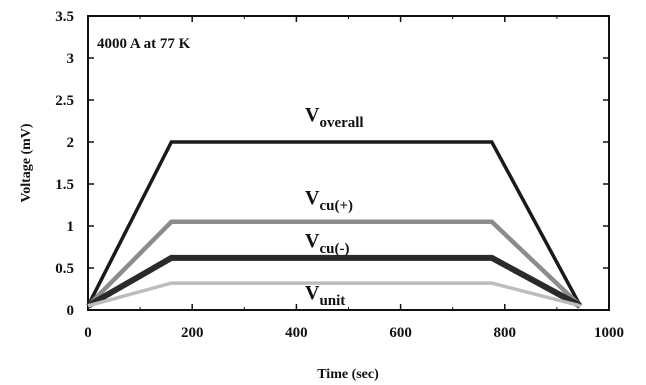 The image size is (646, 385). What do you see at coordinates (296, 333) in the screenshot?
I see `x-tick-label: 400` at bounding box center [296, 333].